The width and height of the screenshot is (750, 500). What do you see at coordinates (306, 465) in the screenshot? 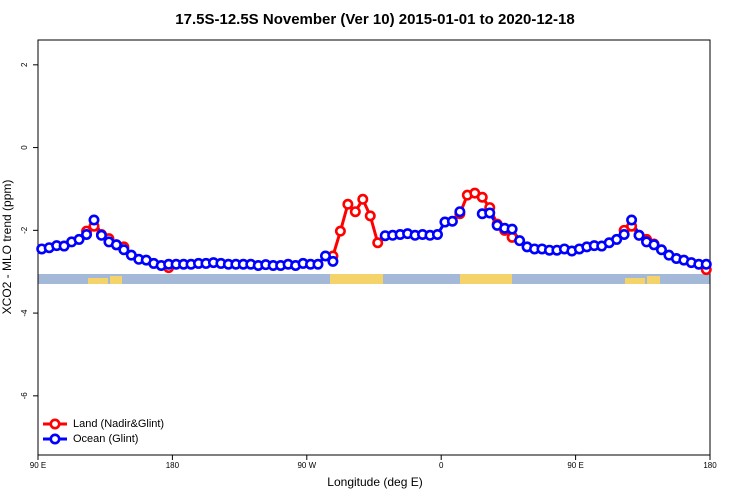
I see `x-tick-label: 90 W` at bounding box center [306, 465].